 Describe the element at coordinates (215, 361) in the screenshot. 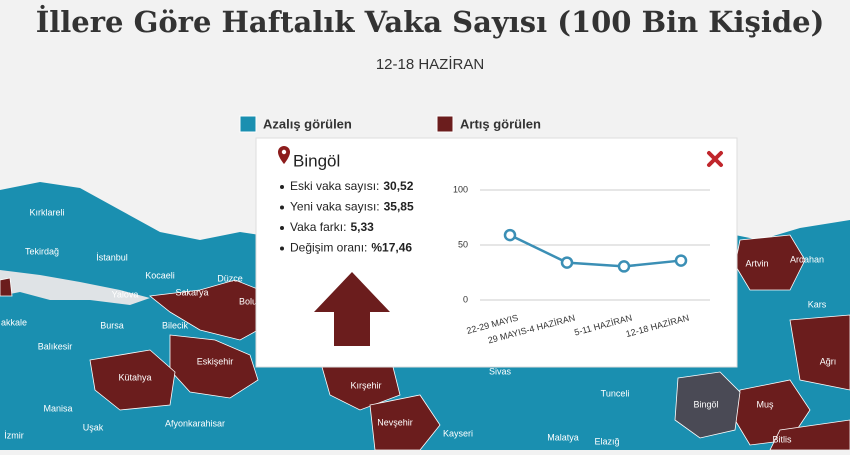

I see `province-label: Eskişehir` at that location.